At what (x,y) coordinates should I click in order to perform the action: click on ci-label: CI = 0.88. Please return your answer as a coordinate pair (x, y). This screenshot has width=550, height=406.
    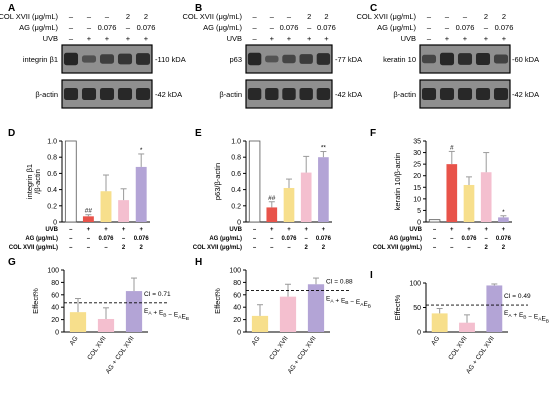
    Looking at the image, I should click on (339, 281).